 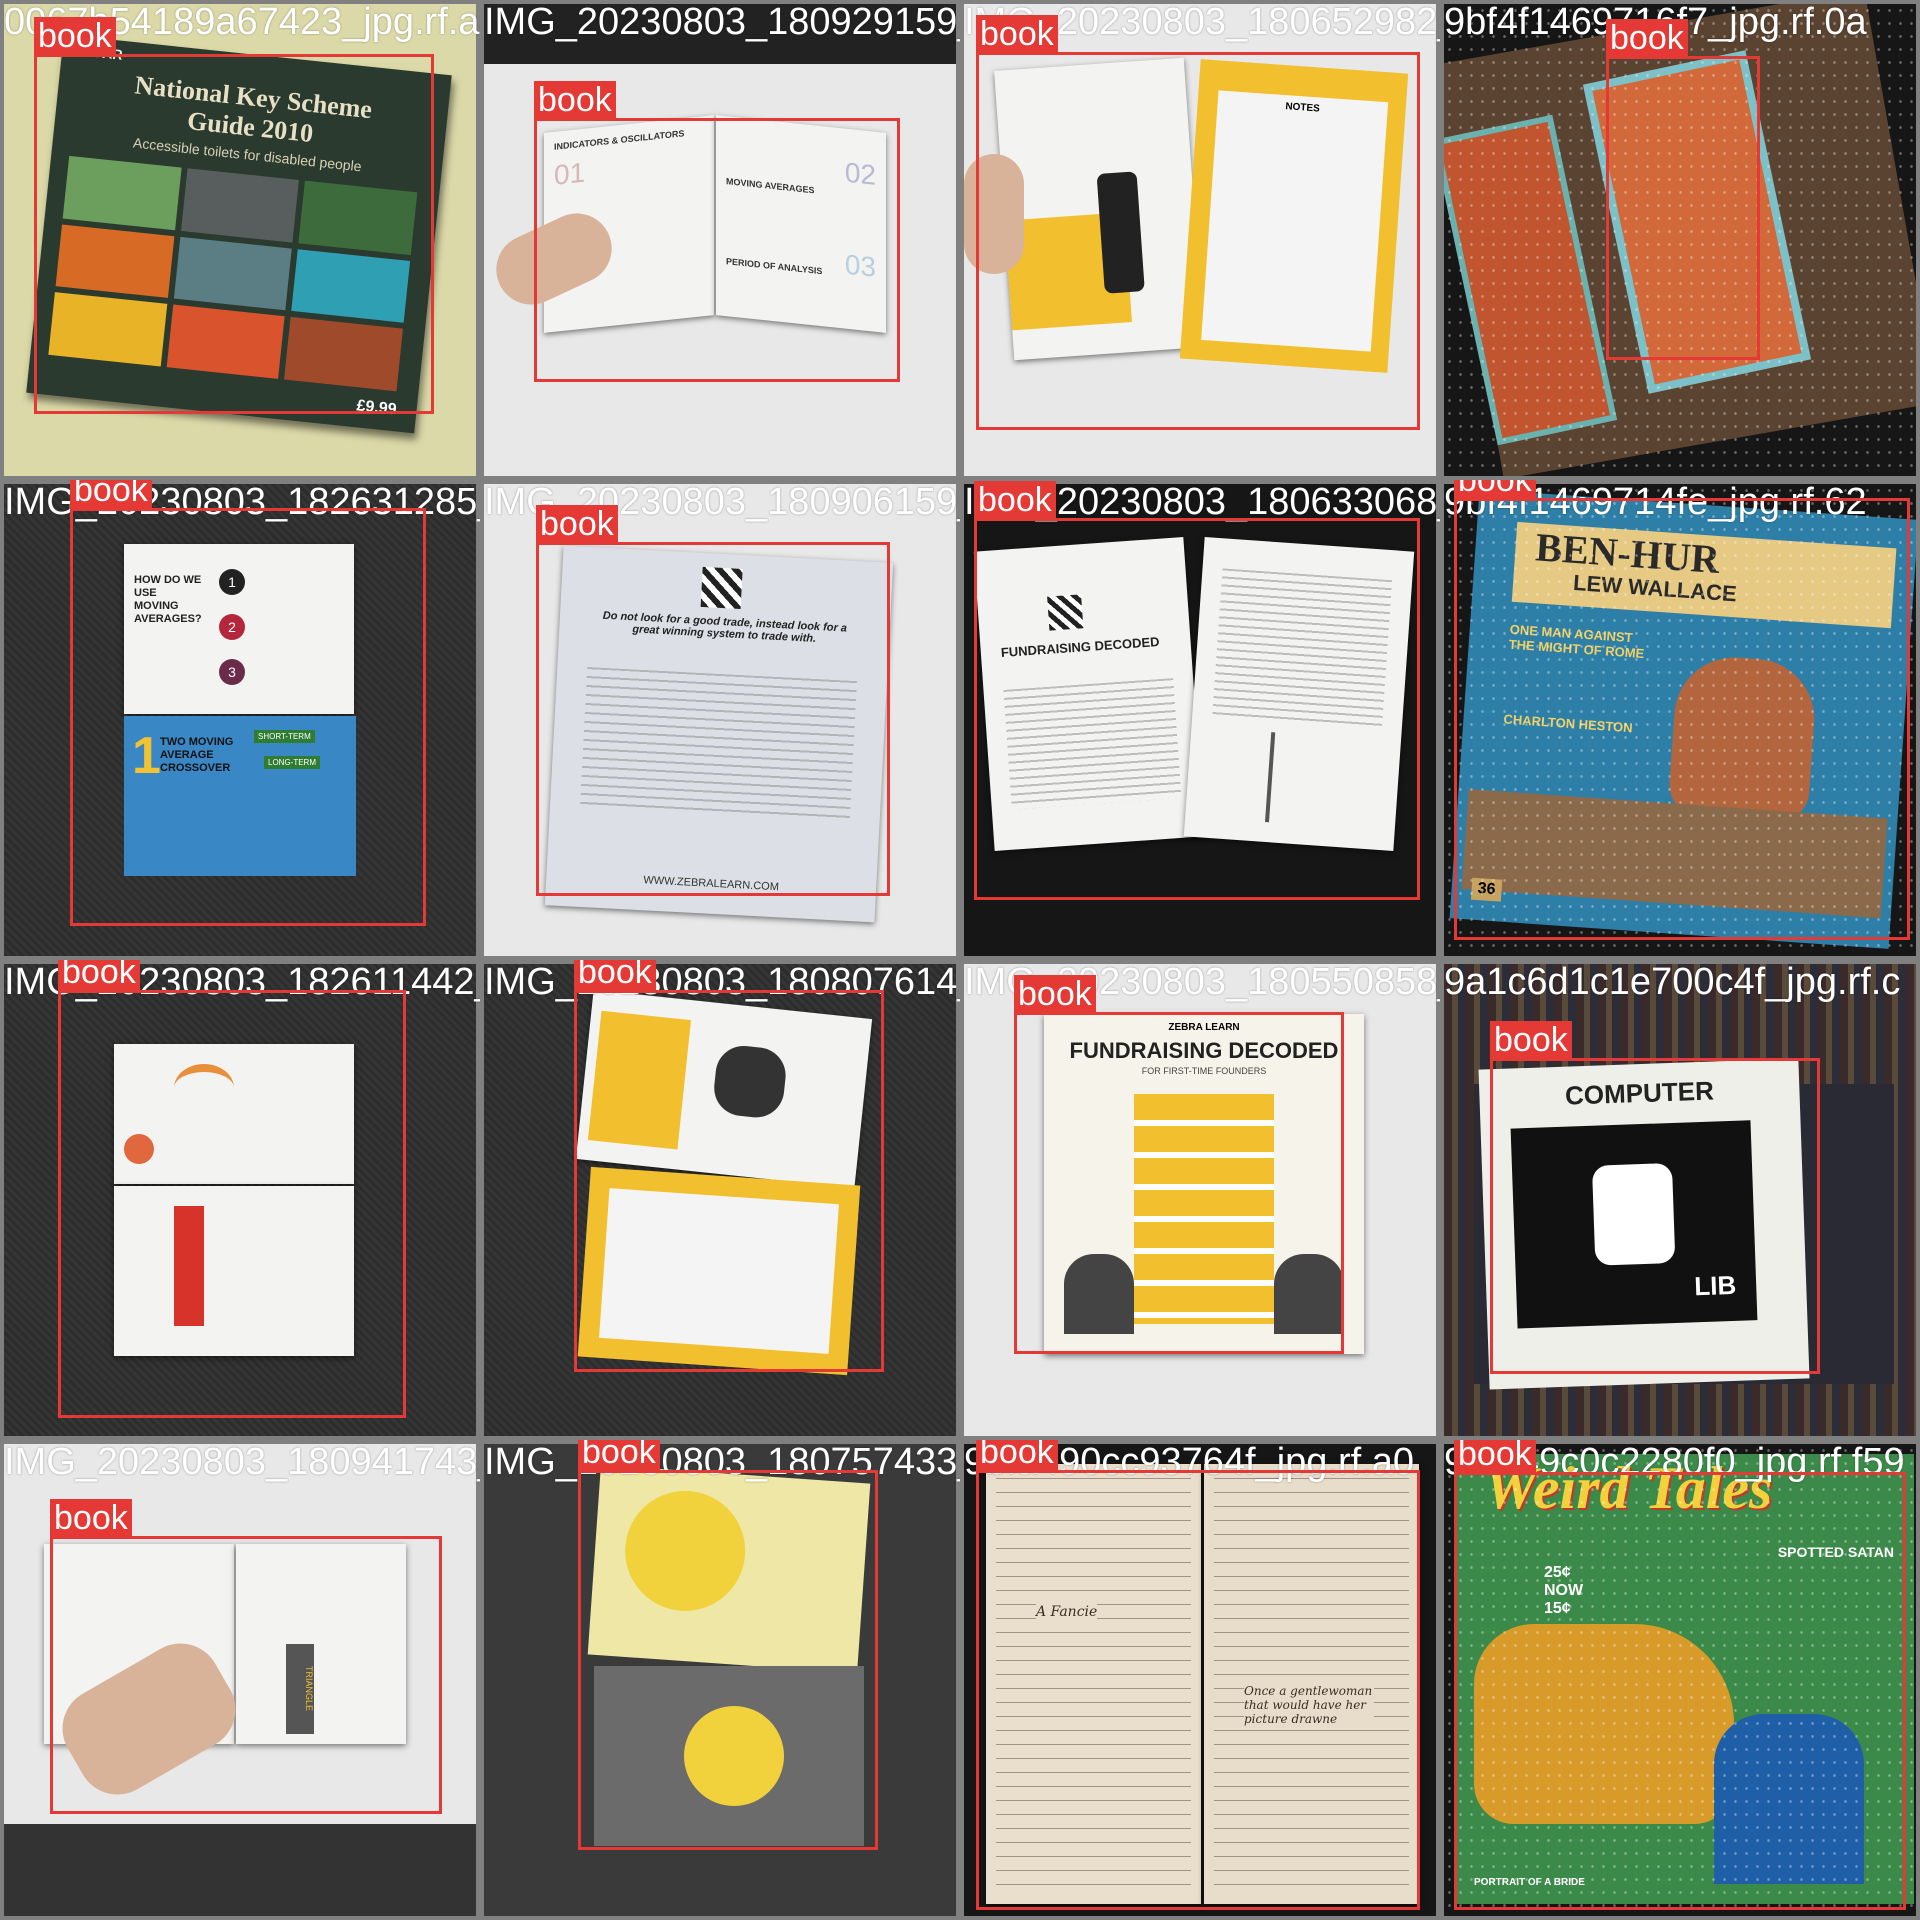 I want to click on photo-2: NOTES, so click(x=1200, y=240).